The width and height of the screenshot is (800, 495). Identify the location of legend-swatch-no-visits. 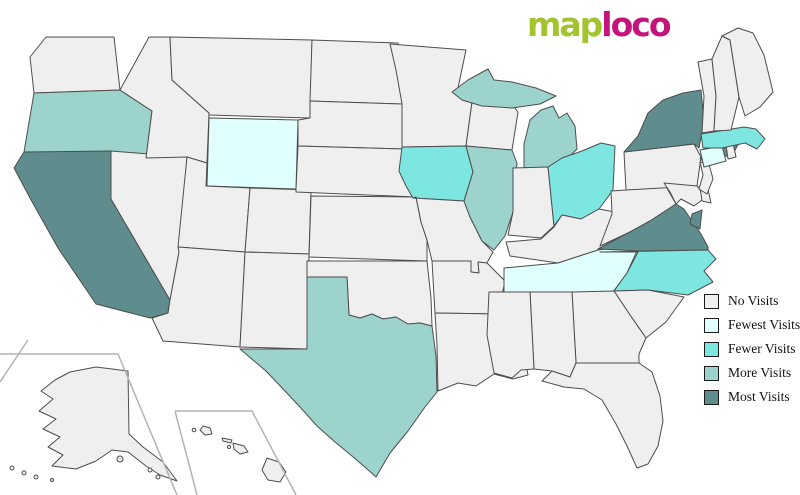
(711, 301).